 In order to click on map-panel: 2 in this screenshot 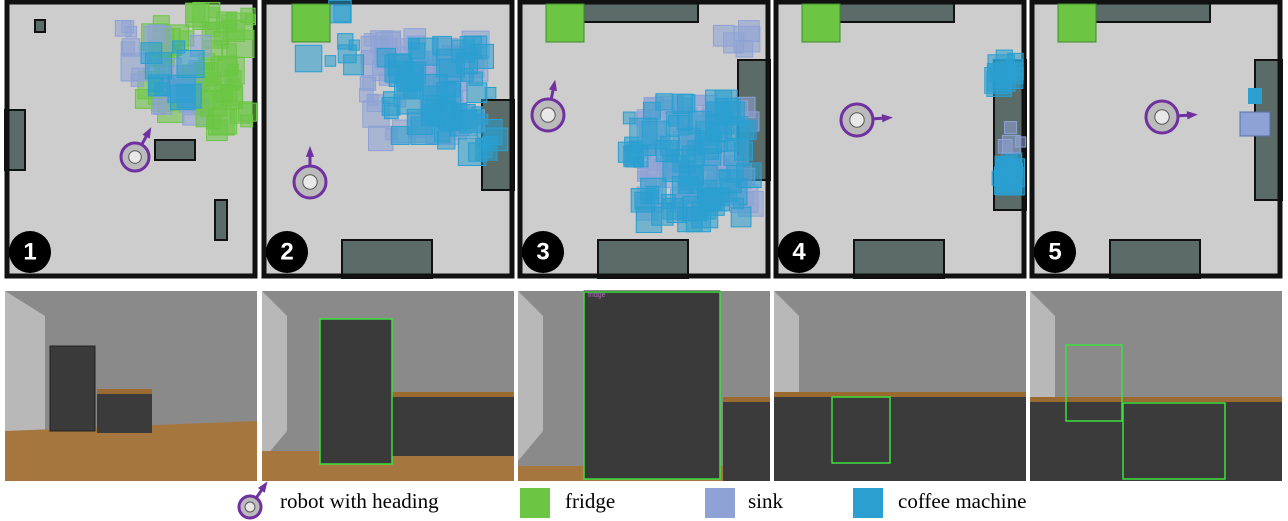, I will do `click(388, 139)`.